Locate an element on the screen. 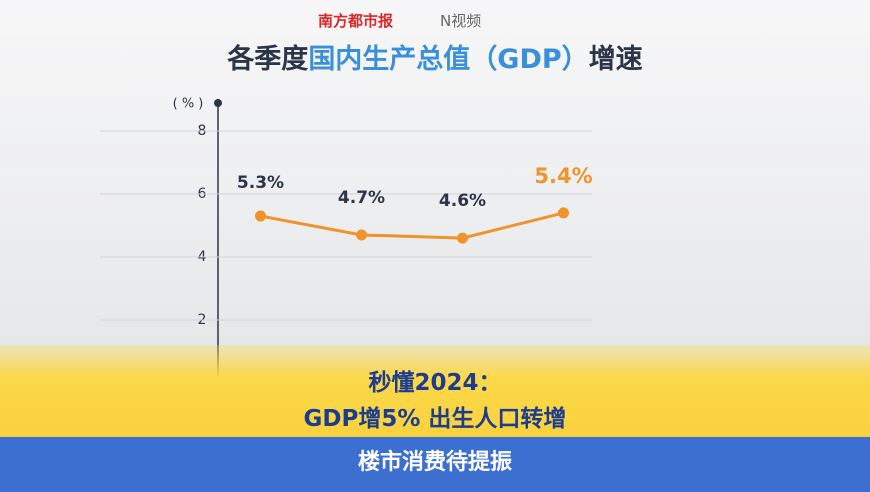  value-label: 5.3% is located at coordinates (260, 183).